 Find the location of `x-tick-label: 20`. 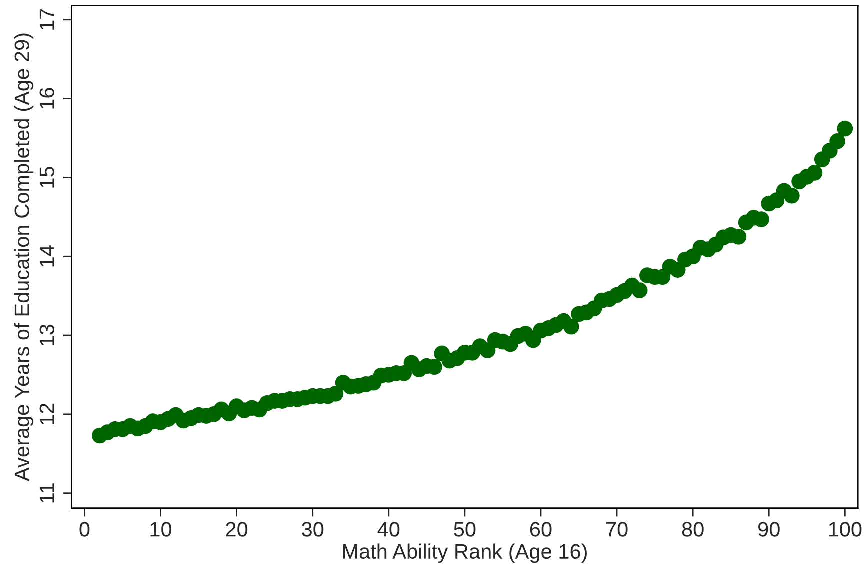

x-tick-label: 20 is located at coordinates (237, 529).